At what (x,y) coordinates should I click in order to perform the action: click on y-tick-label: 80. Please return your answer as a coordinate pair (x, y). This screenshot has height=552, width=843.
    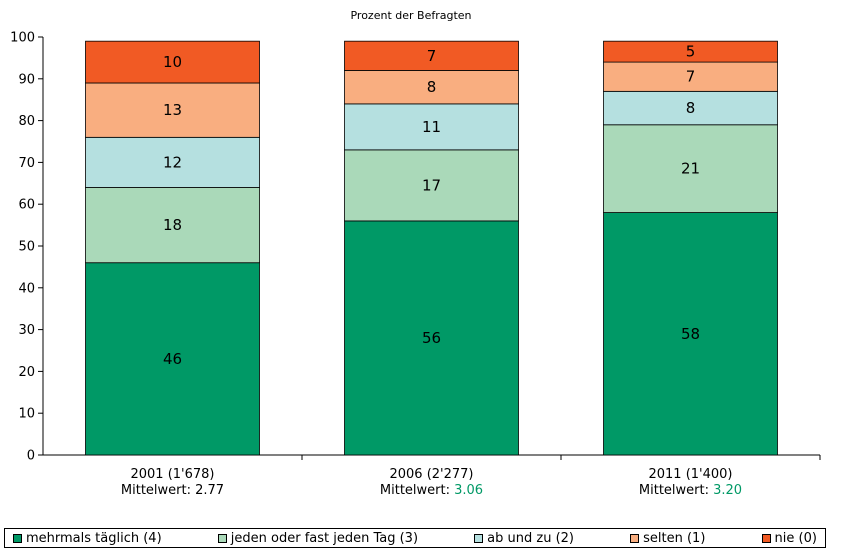
    Looking at the image, I should click on (26, 121).